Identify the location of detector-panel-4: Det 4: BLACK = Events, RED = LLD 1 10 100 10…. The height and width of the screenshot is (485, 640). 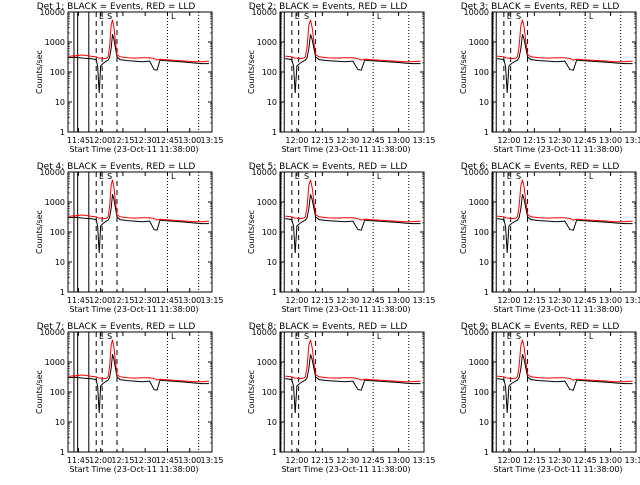
(129, 238).